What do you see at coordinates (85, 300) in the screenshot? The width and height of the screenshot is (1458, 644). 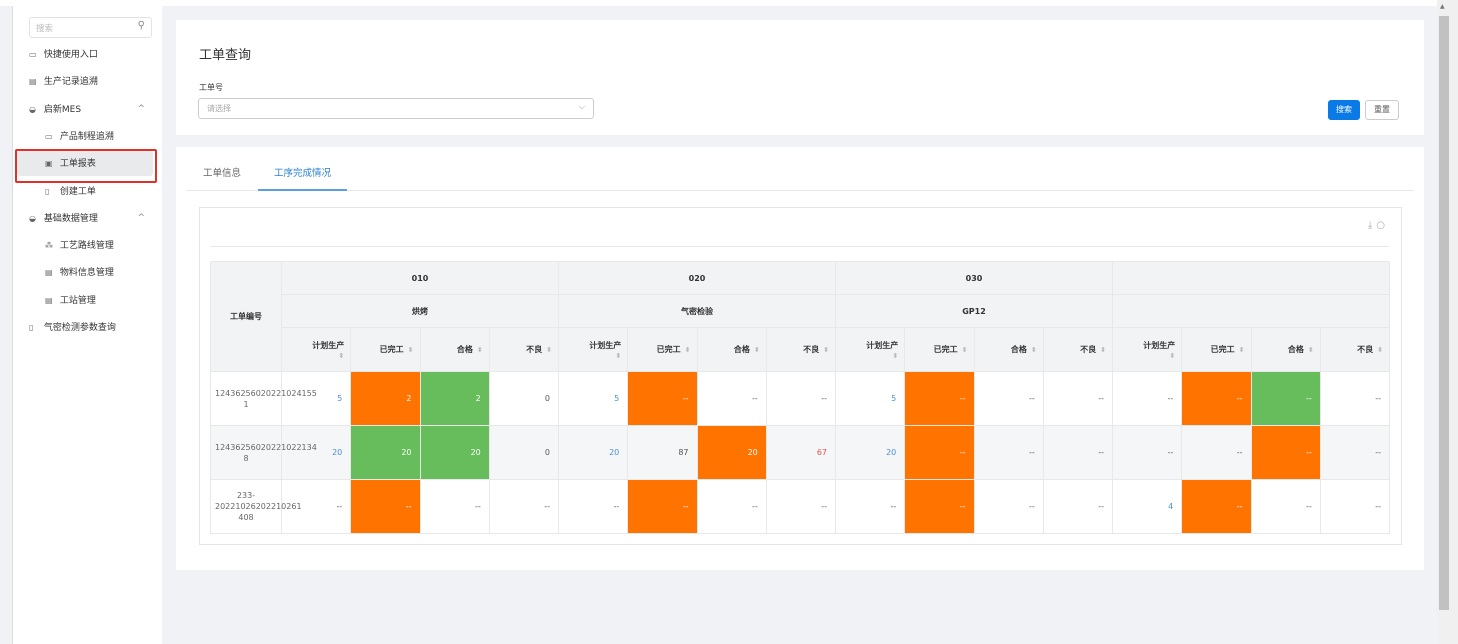 I see `sidebar-item: ▤ 工站管理` at bounding box center [85, 300].